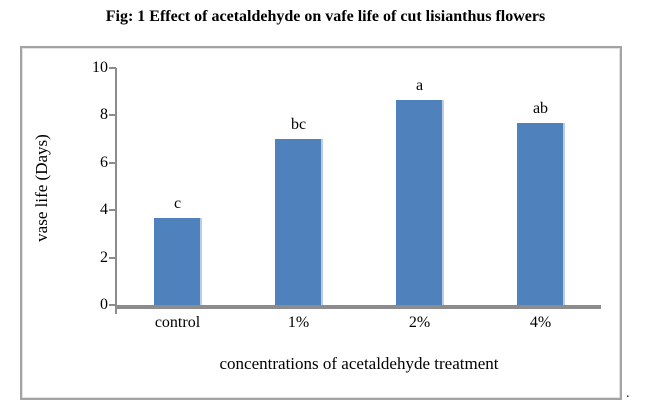 The image size is (651, 415). Describe the element at coordinates (104, 304) in the screenshot. I see `y-tick-label: 0` at that location.